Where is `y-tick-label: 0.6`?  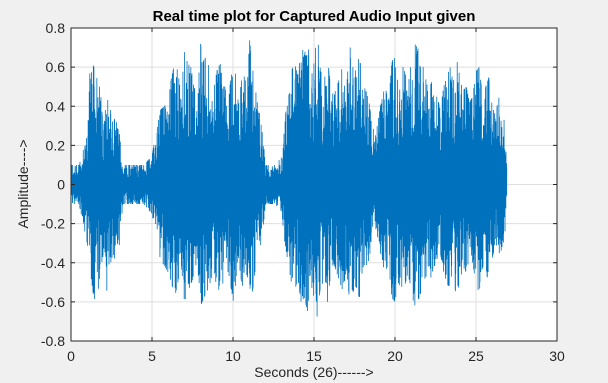
y-tick-label: 0.6 is located at coordinates (56, 67).